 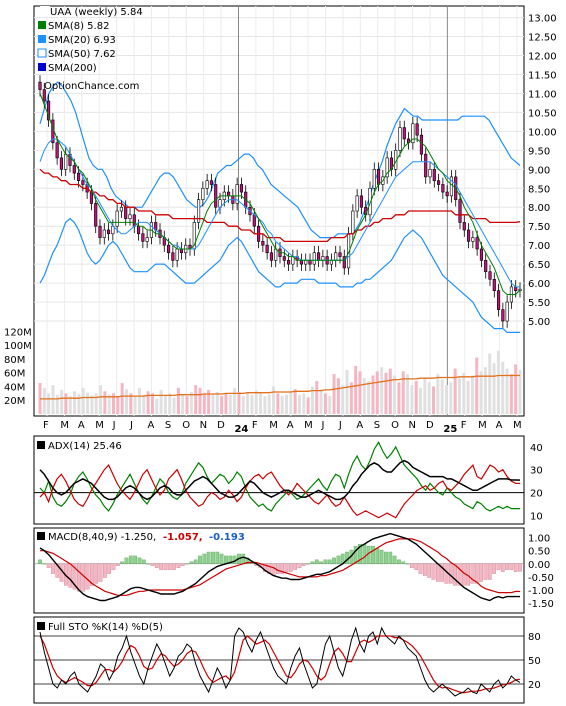 What do you see at coordinates (542, 113) in the screenshot?
I see `price-tick-label: 10.50` at bounding box center [542, 113].